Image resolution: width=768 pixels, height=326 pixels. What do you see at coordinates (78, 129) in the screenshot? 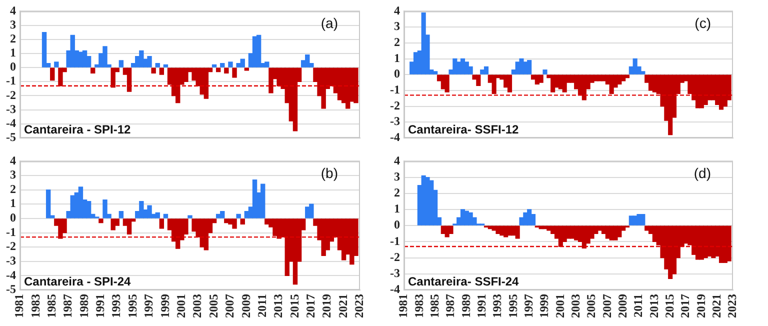
I see `text: Cantareira - SPI-12` at bounding box center [78, 129].